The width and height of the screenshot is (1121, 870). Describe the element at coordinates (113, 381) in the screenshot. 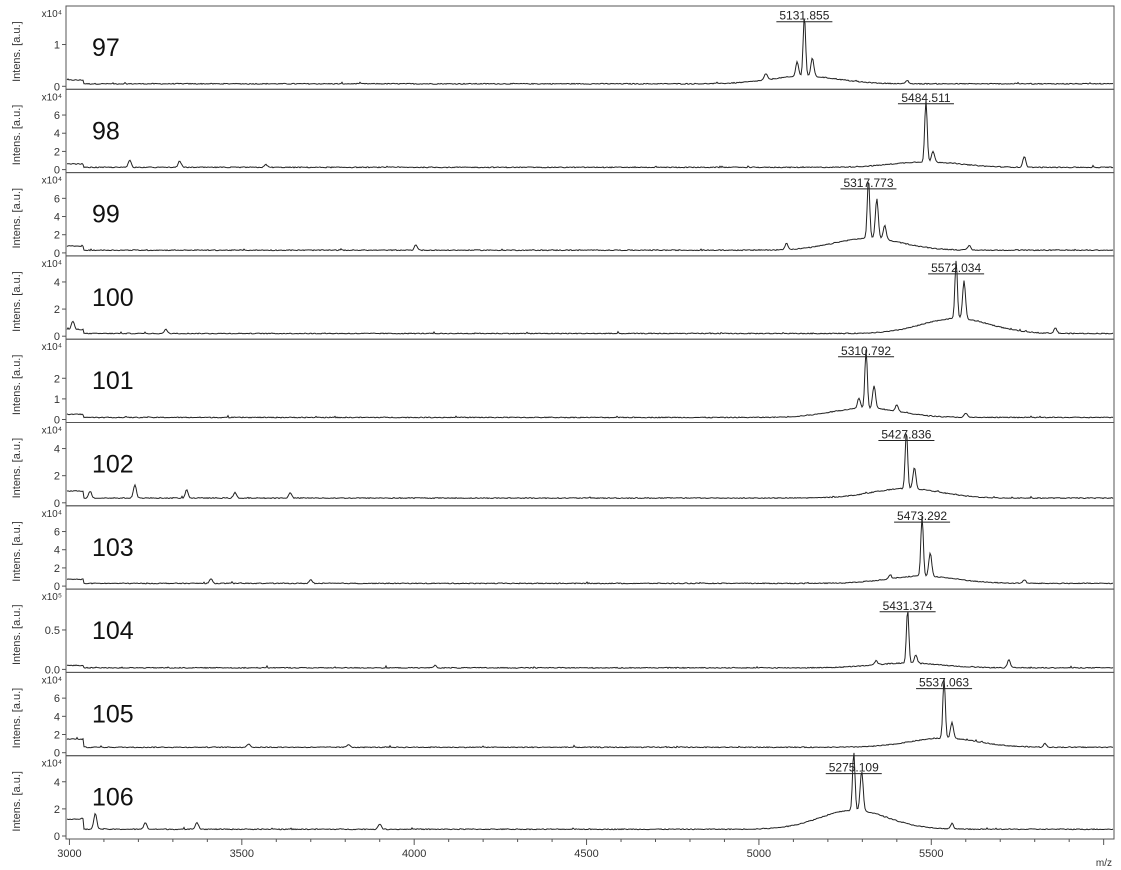

I see `sample-number-label: 101` at that location.